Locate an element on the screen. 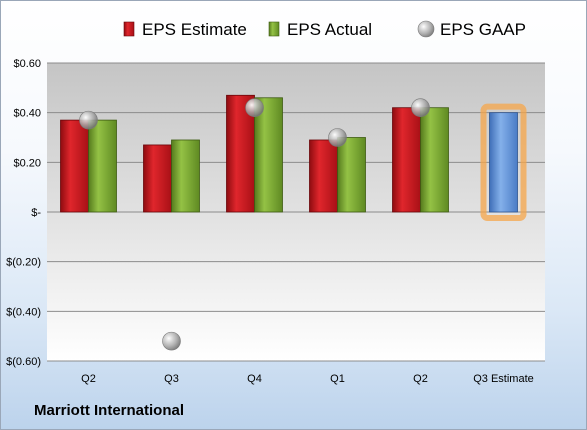 Image resolution: width=587 pixels, height=430 pixels. x-tick-label: Q3 is located at coordinates (171, 379).